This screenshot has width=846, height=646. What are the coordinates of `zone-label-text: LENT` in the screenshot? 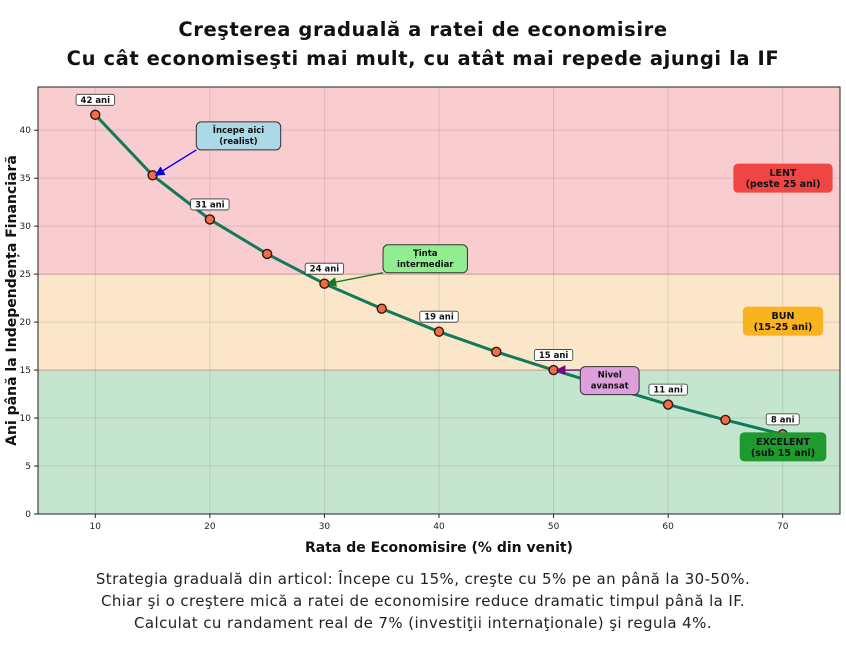 It's located at (783, 173).